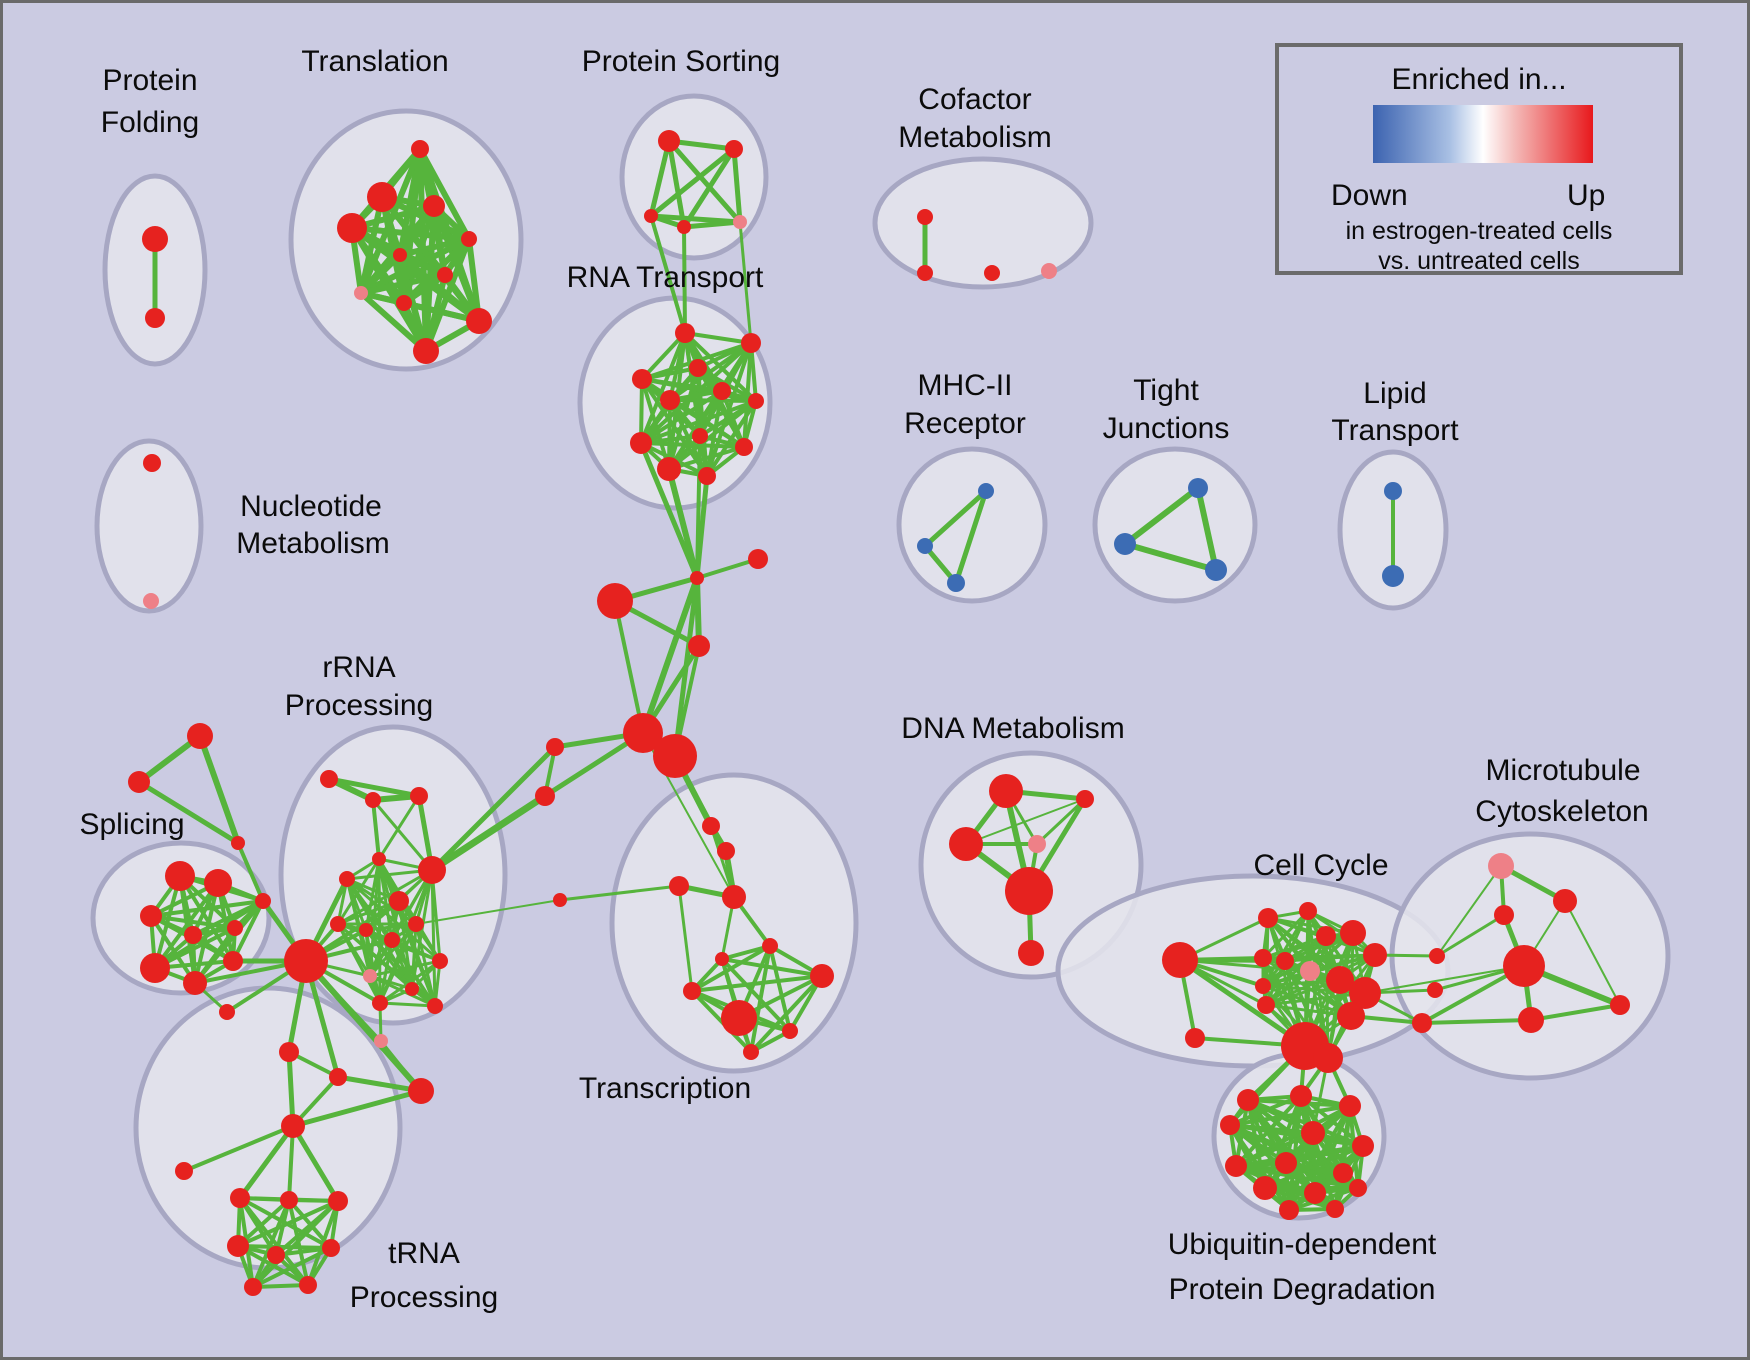 This screenshot has width=1750, height=1360. Describe the element at coordinates (974, 137) in the screenshot. I see `cluster-label-cofactor: Metabolism` at that location.